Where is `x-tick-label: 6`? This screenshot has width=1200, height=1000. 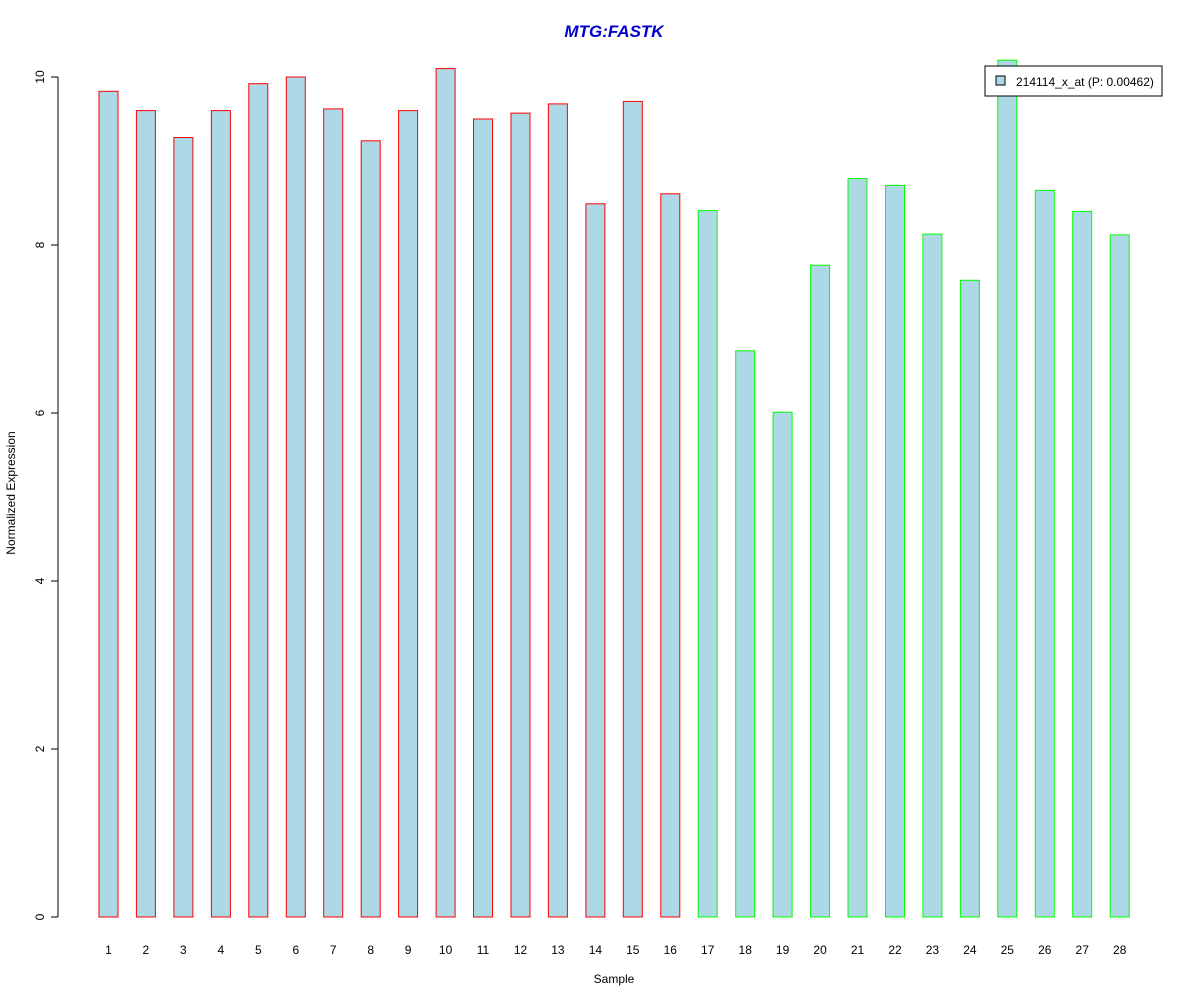
x-tick-label: 6 is located at coordinates (295, 950).